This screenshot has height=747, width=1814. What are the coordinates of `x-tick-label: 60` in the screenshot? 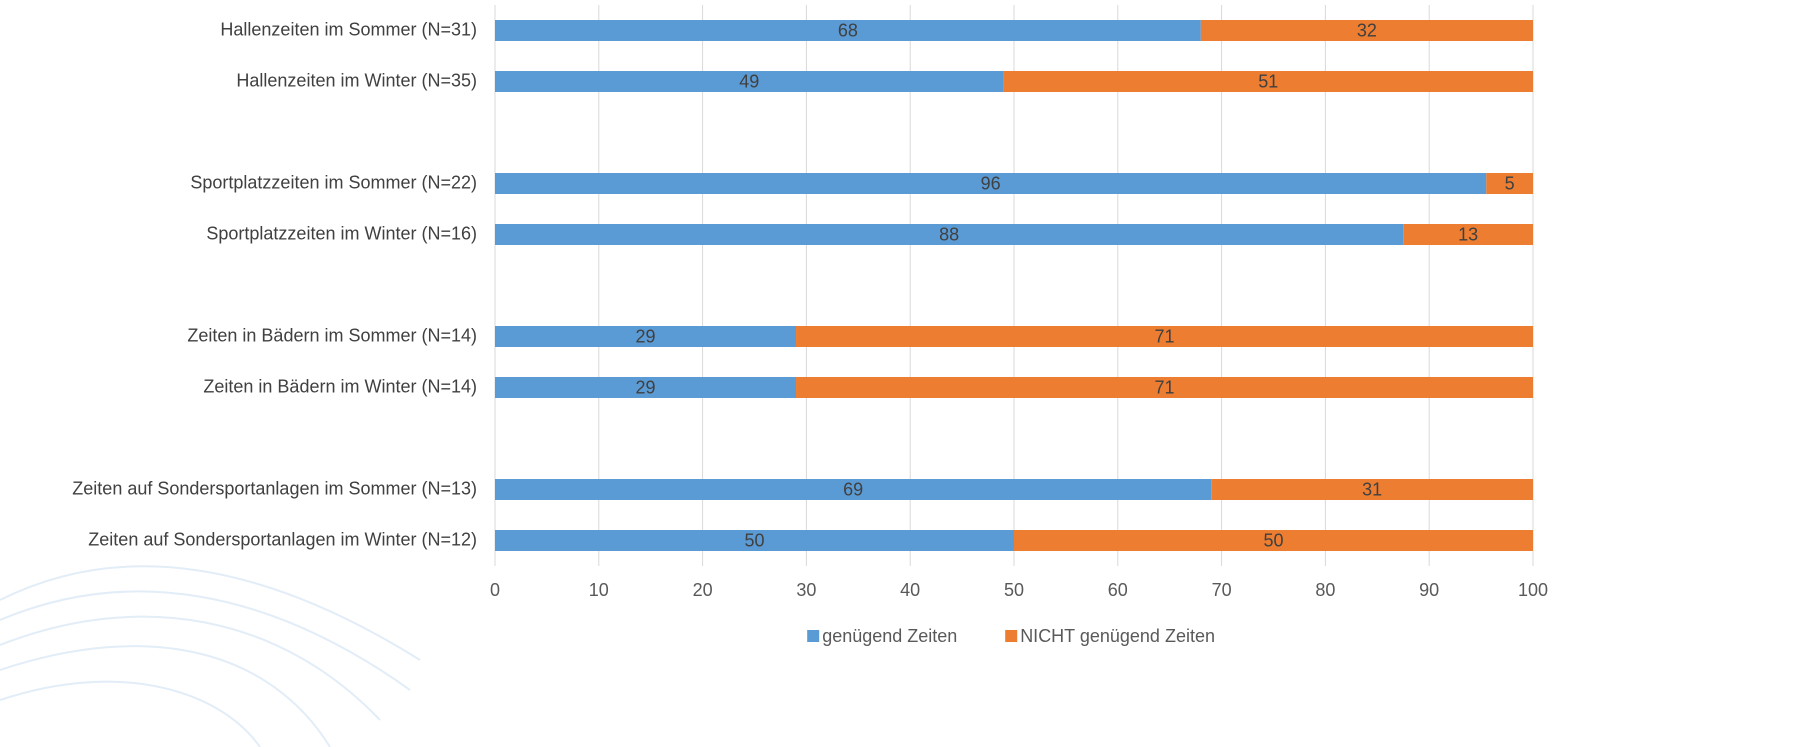 It's located at (1118, 590).